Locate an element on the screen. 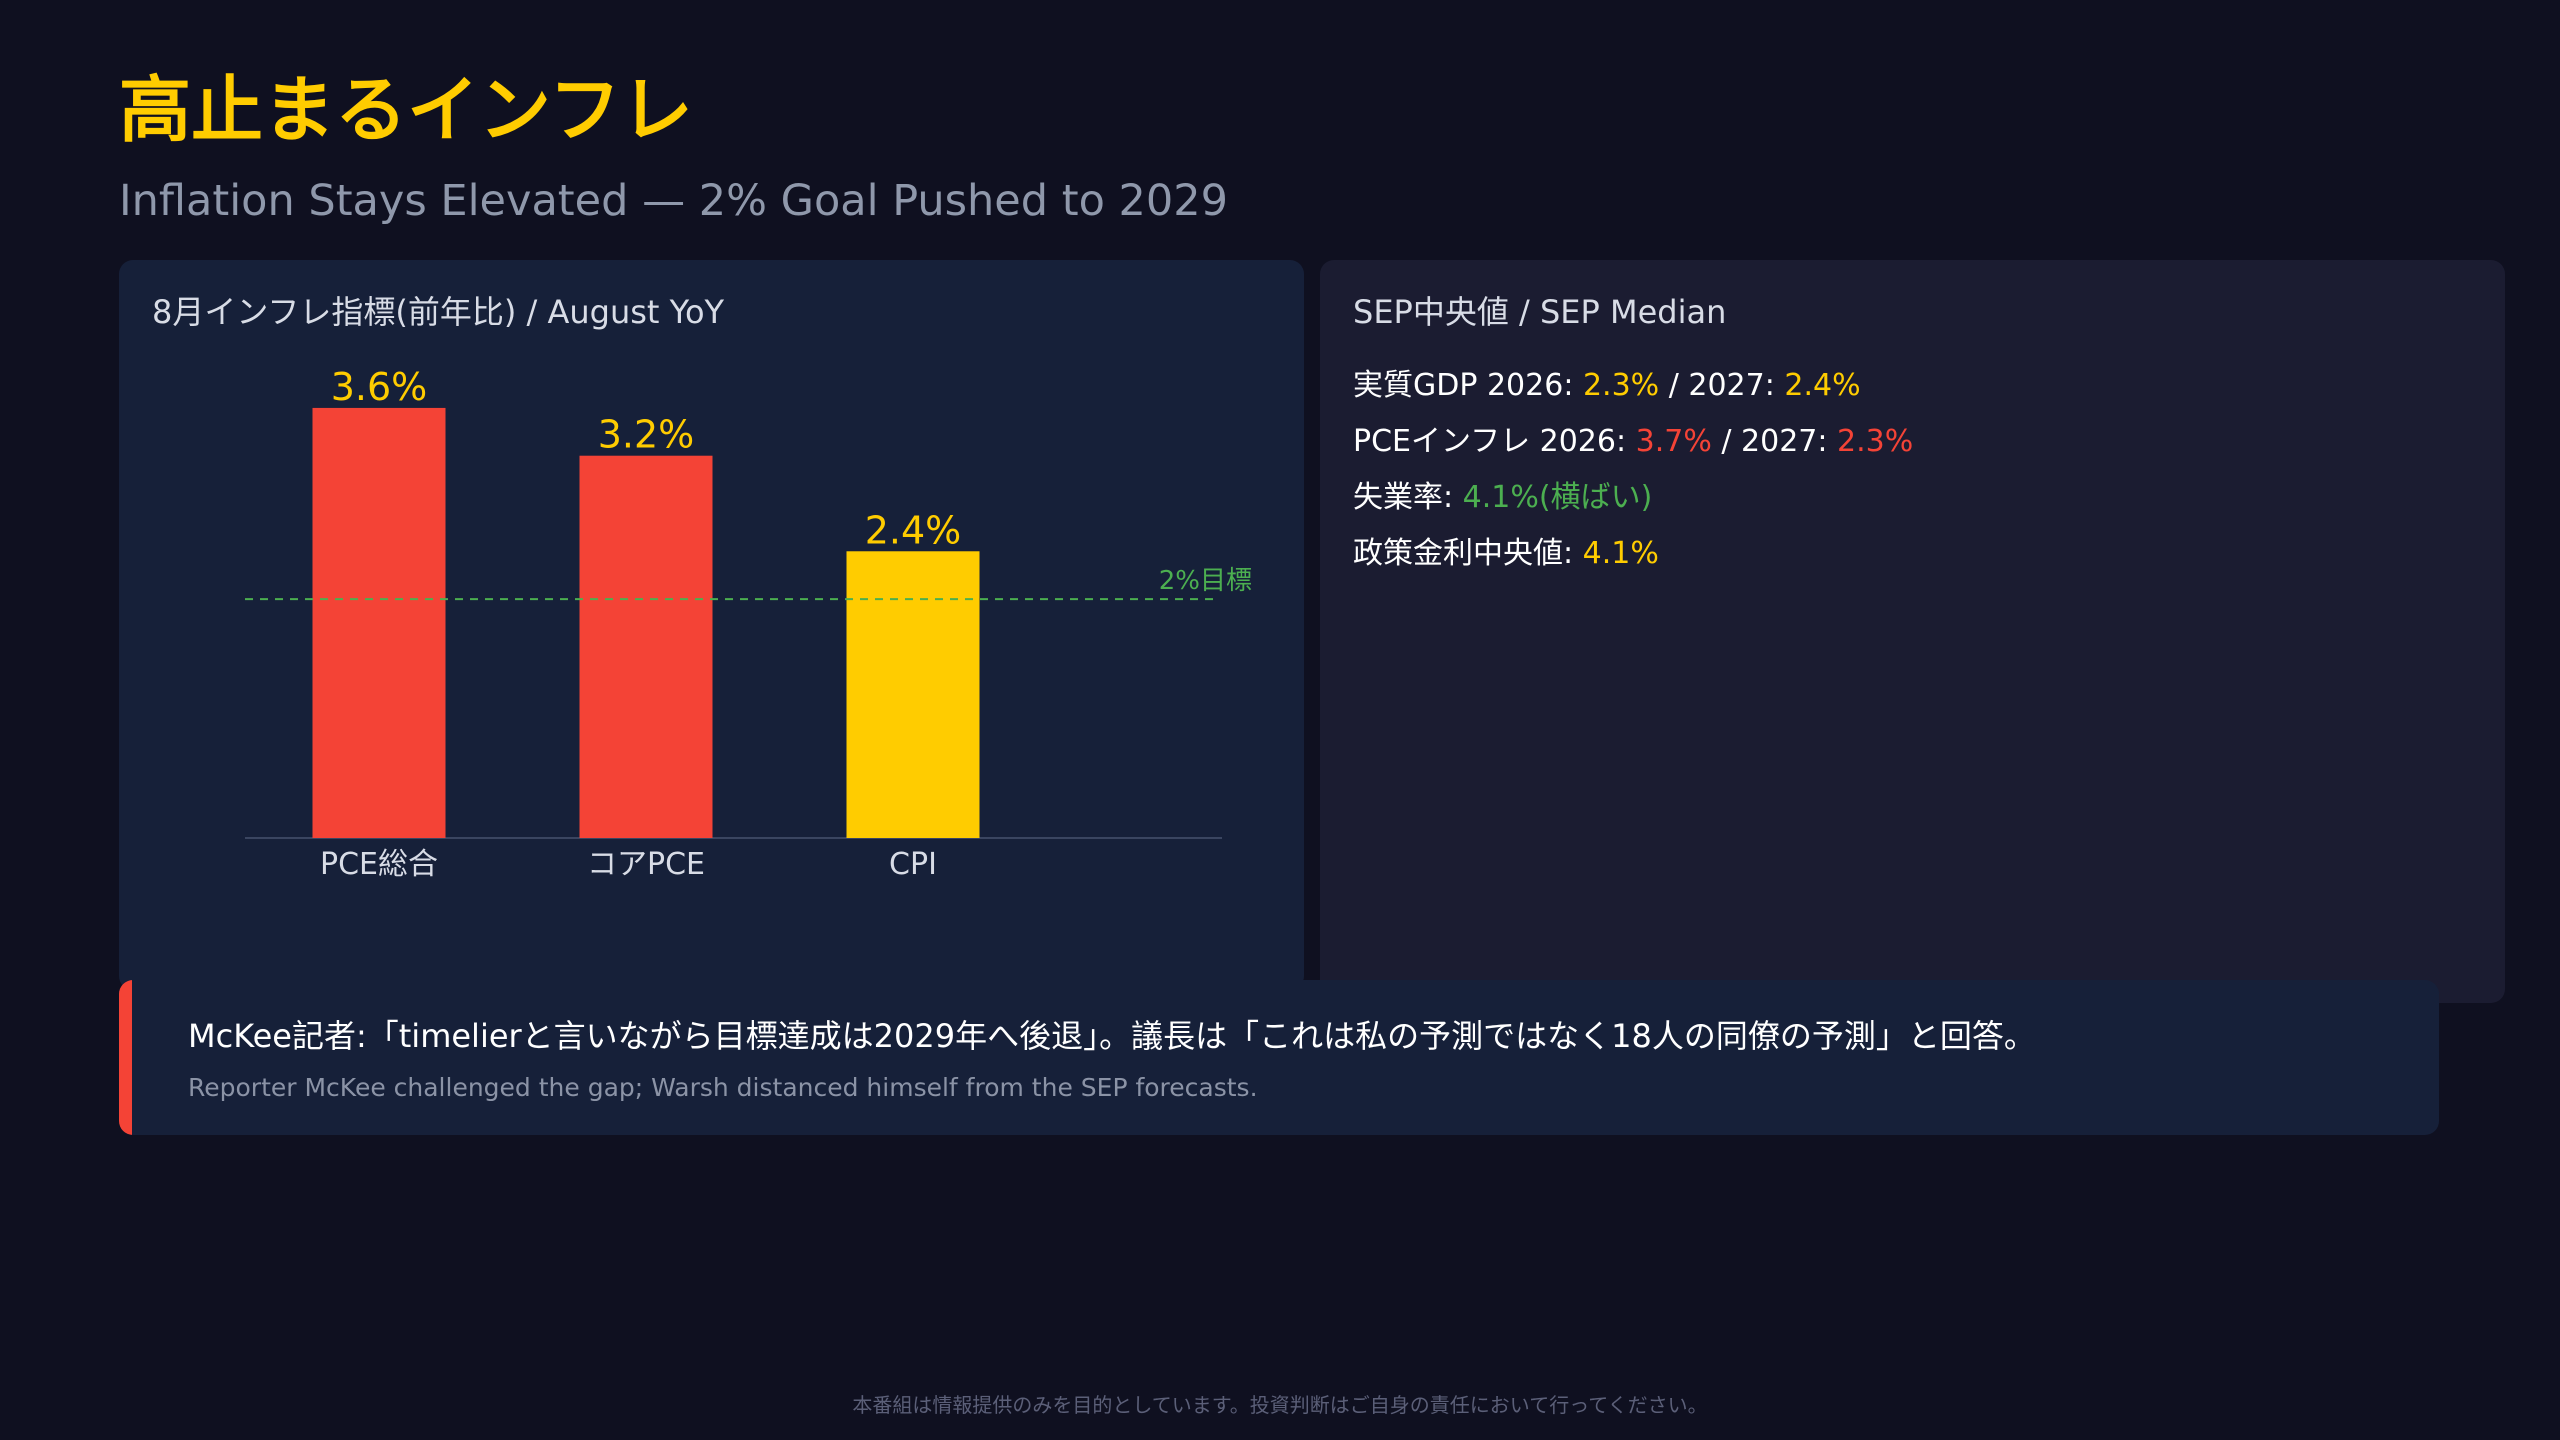 Image resolution: width=2560 pixels, height=1440 pixels. sep-policy-rate-label: 政策金利中央値: is located at coordinates (1468, 553).